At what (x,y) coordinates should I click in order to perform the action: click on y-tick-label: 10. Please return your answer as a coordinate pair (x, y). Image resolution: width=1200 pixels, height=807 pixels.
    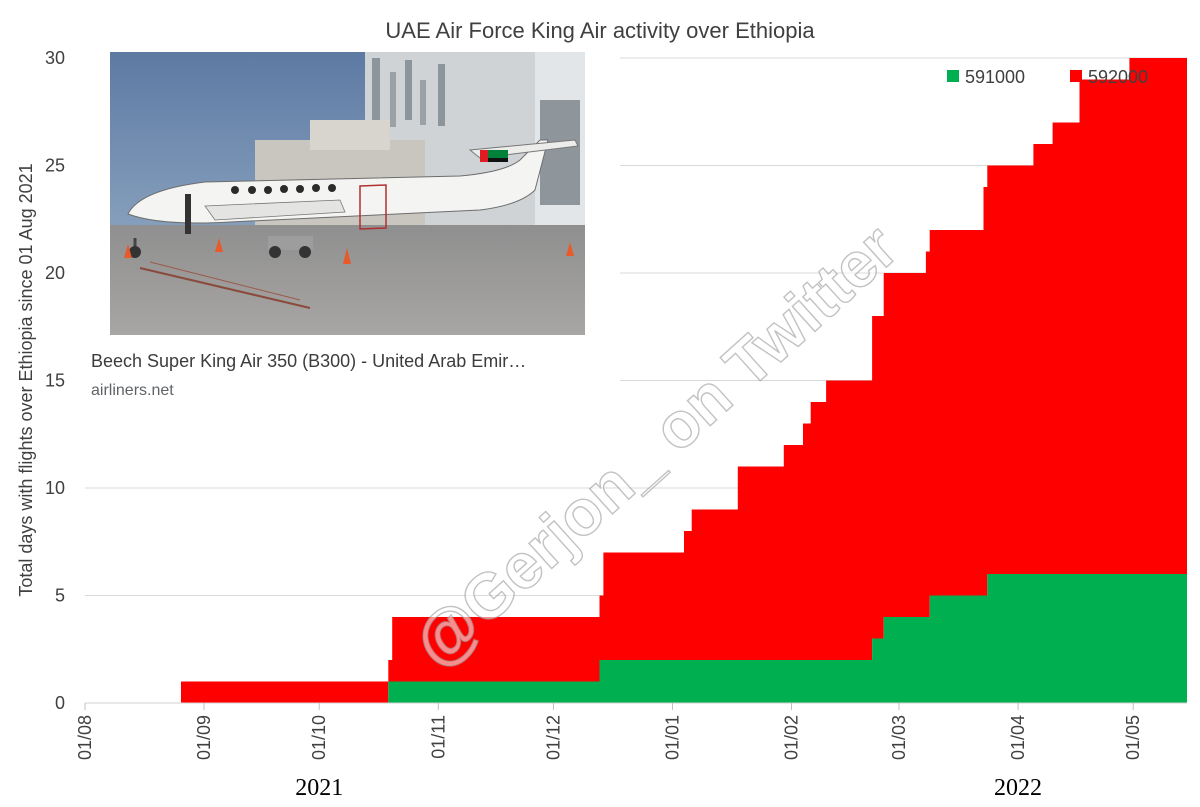
    Looking at the image, I should click on (55, 488).